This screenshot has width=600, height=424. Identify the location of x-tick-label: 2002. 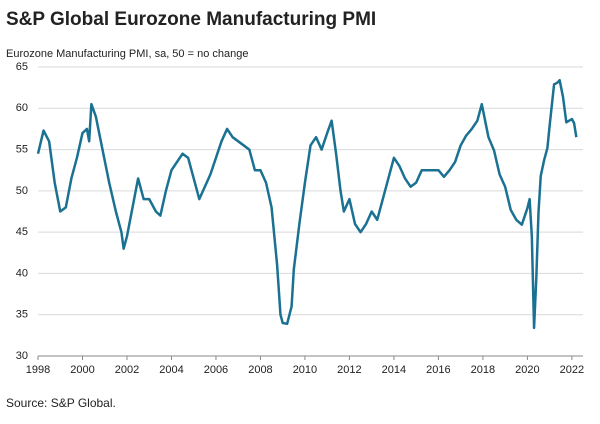
(127, 370).